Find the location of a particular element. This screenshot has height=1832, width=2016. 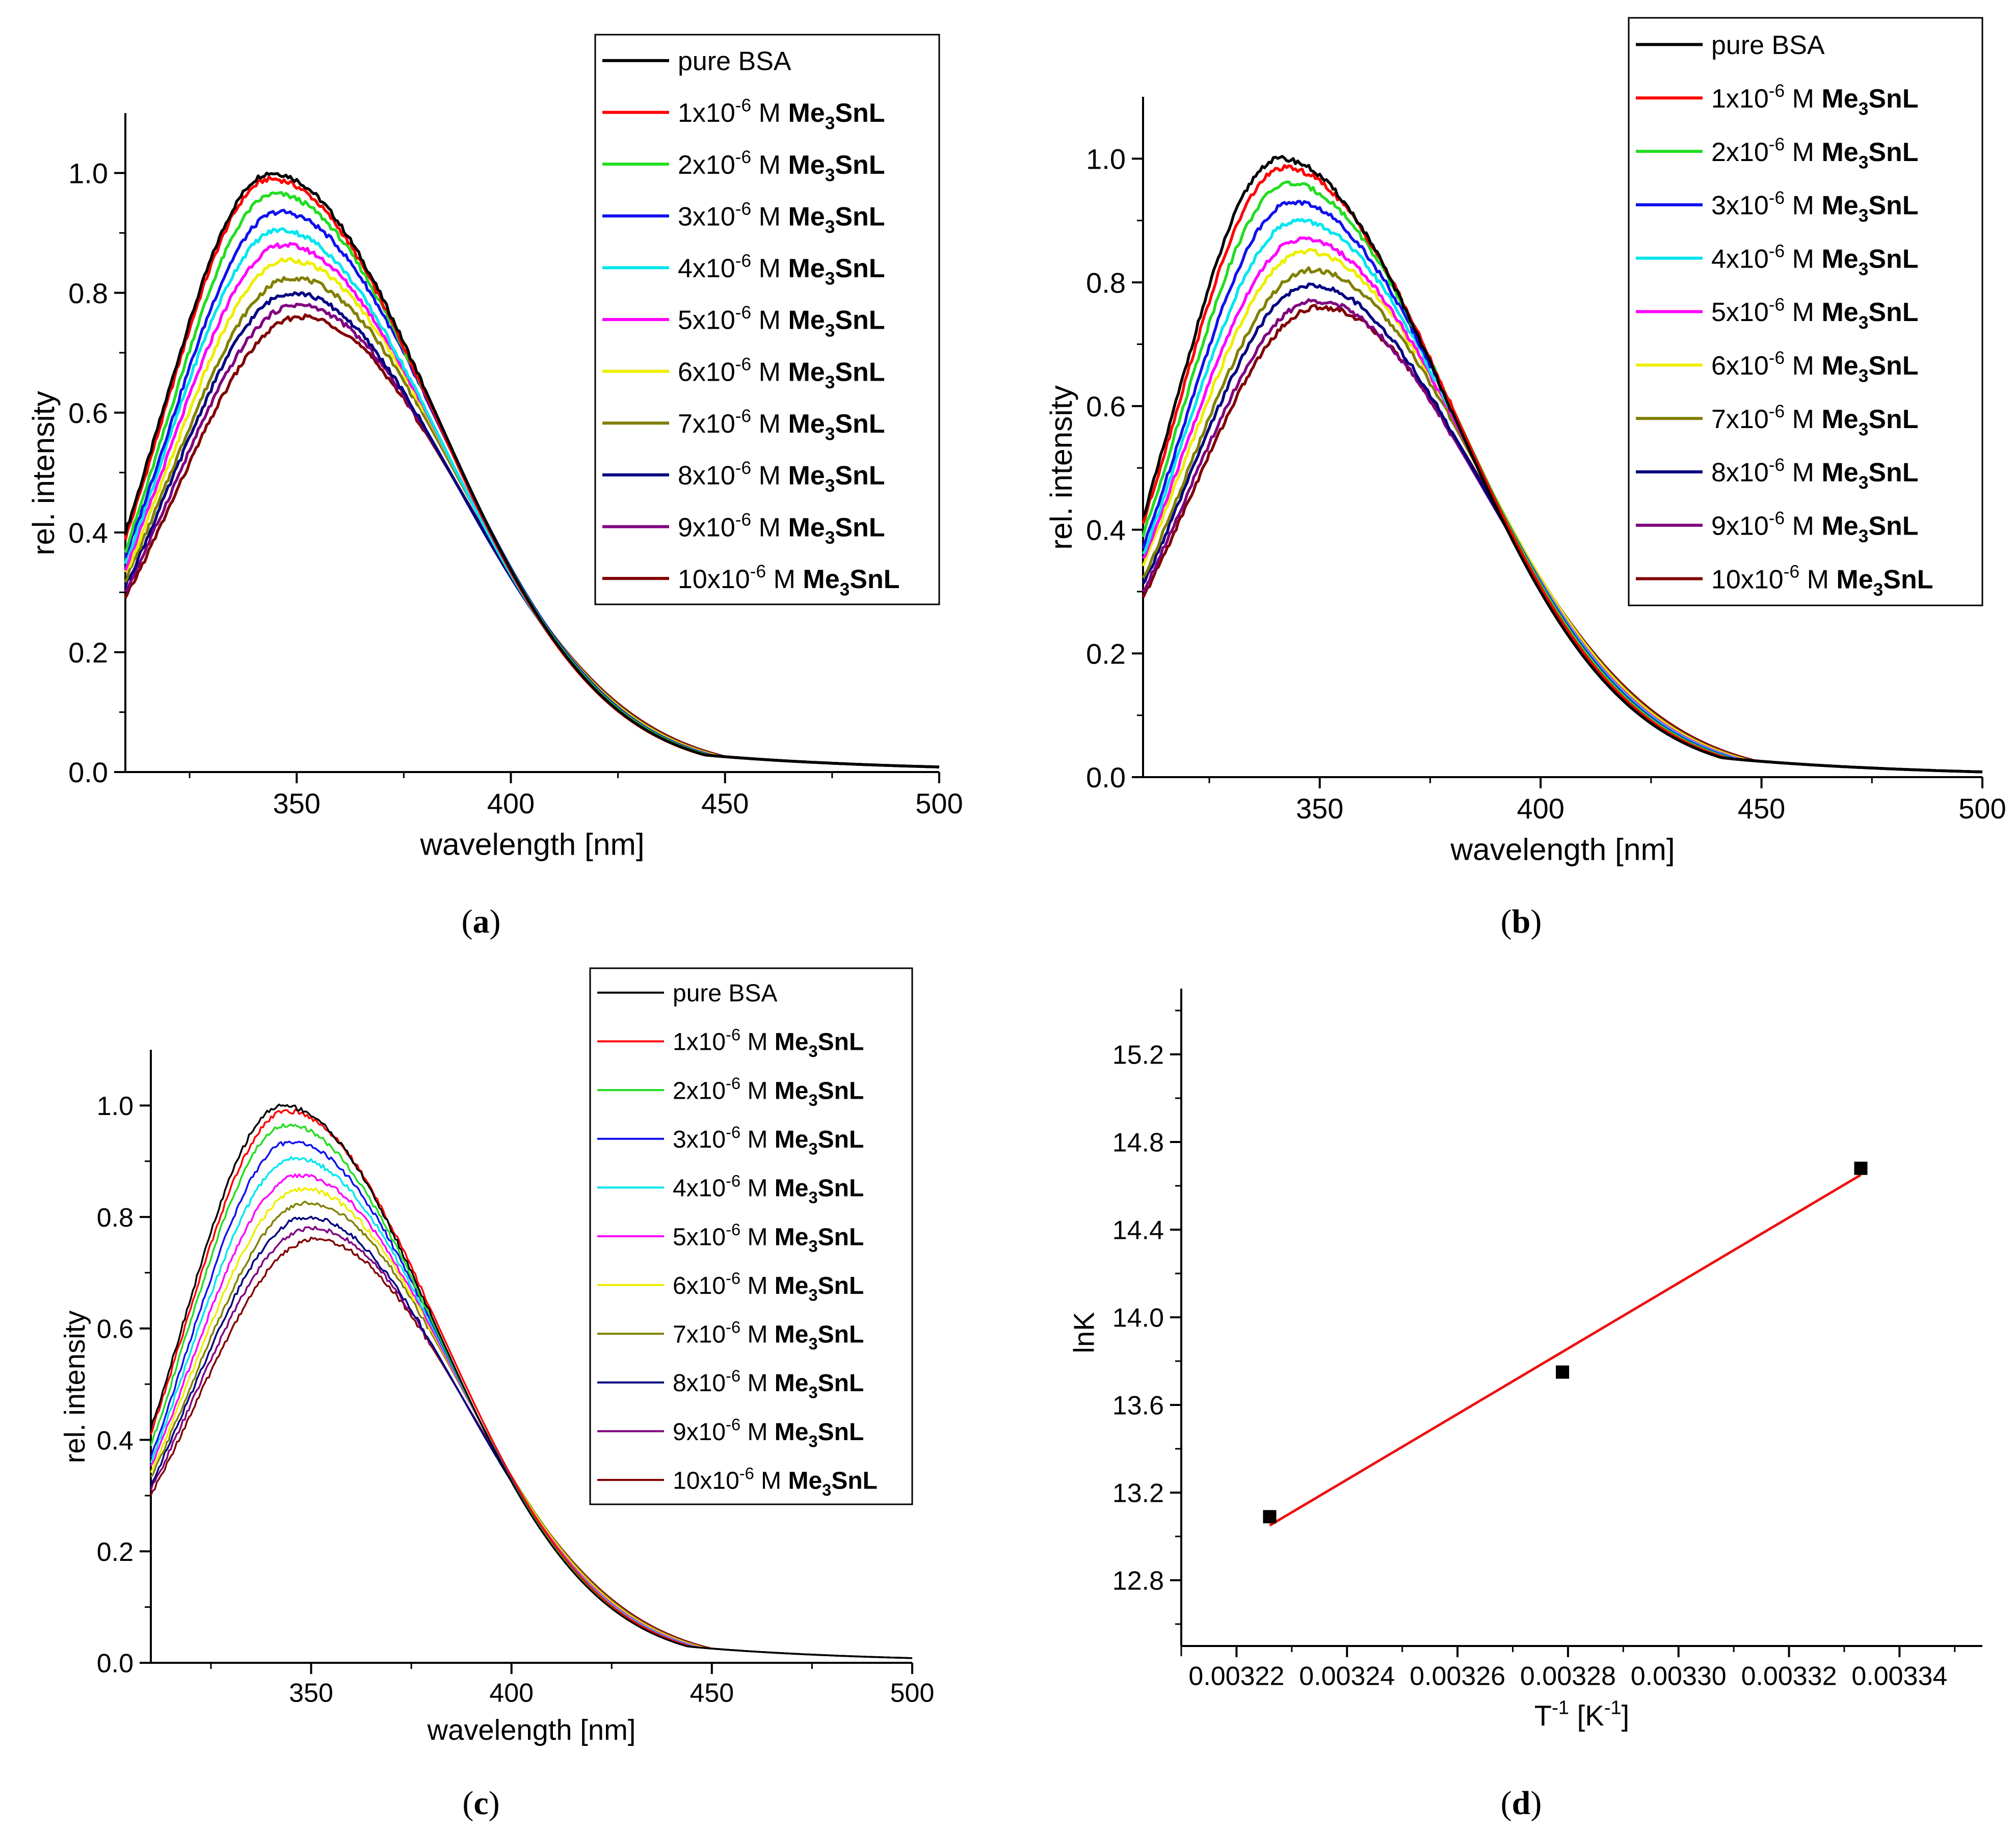

x-tick-label: 0.00334 is located at coordinates (1899, 1676).